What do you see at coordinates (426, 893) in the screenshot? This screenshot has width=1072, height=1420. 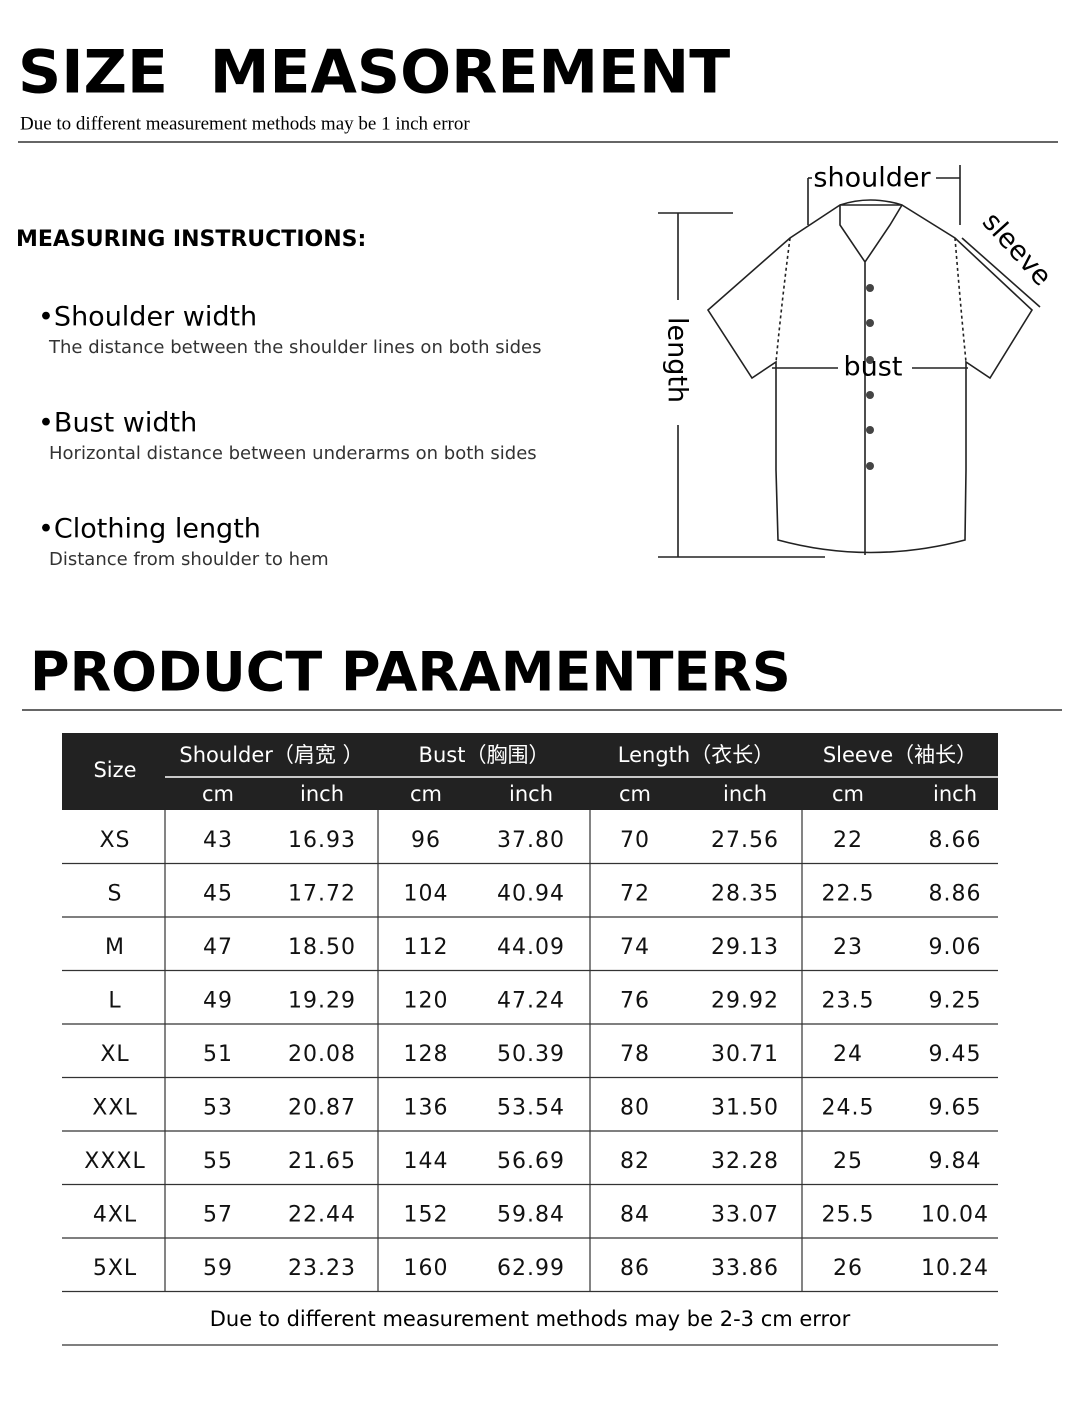 I see `cell: 104` at bounding box center [426, 893].